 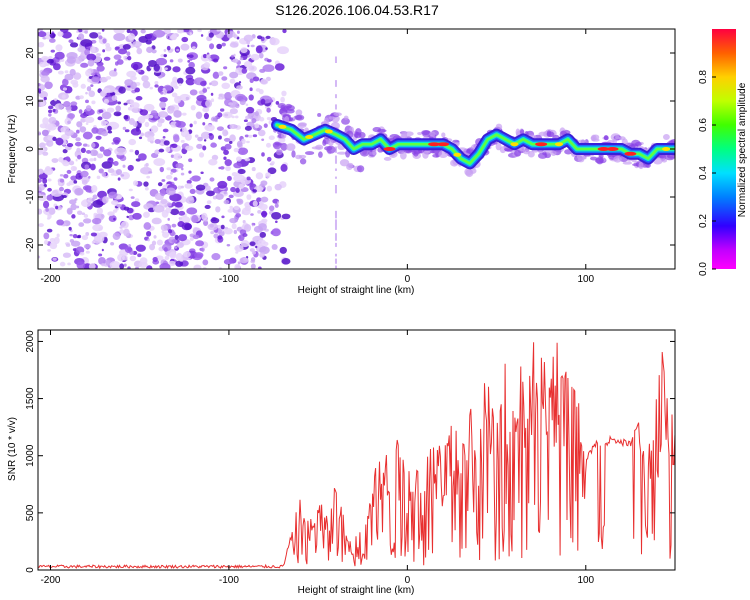 I want to click on y-tick-label: 1500, so click(x=30, y=398).